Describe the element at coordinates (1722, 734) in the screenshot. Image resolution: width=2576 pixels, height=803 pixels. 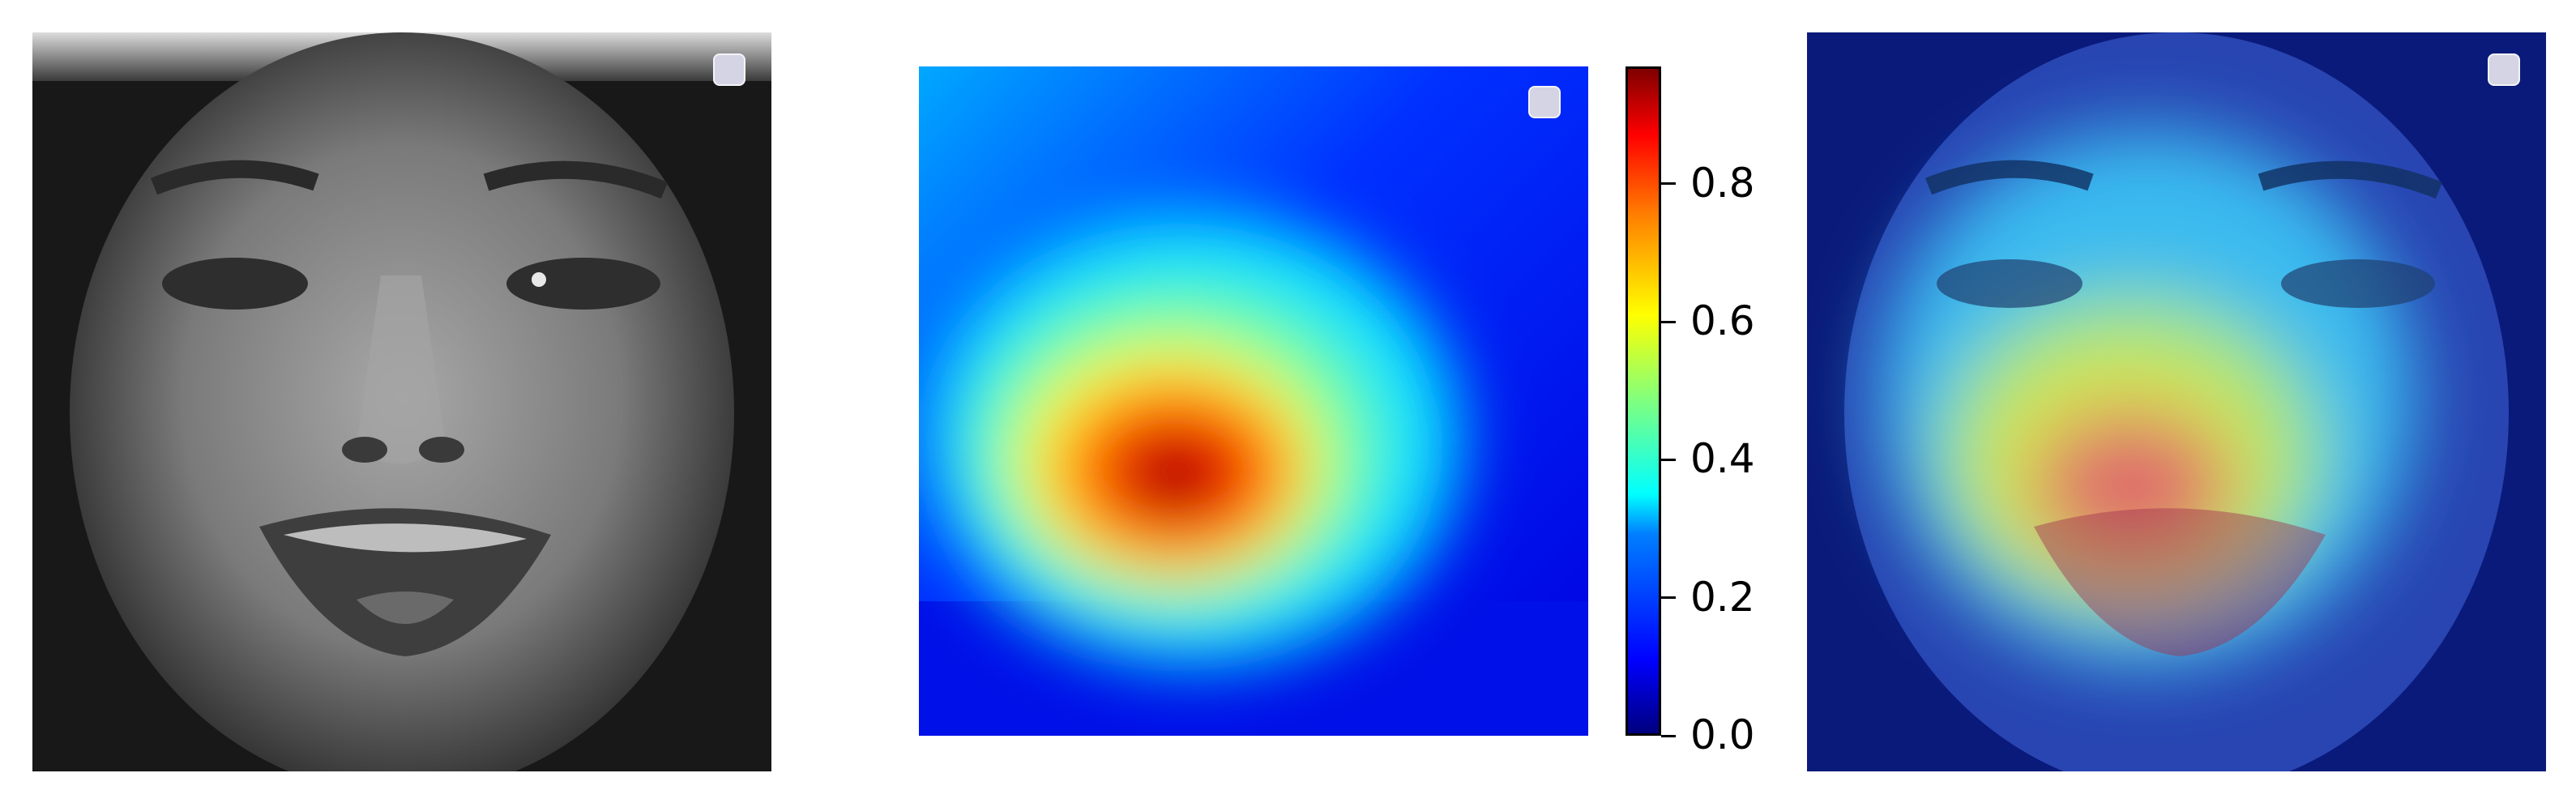
I see `colorbar-tick-label: 0.0` at that location.